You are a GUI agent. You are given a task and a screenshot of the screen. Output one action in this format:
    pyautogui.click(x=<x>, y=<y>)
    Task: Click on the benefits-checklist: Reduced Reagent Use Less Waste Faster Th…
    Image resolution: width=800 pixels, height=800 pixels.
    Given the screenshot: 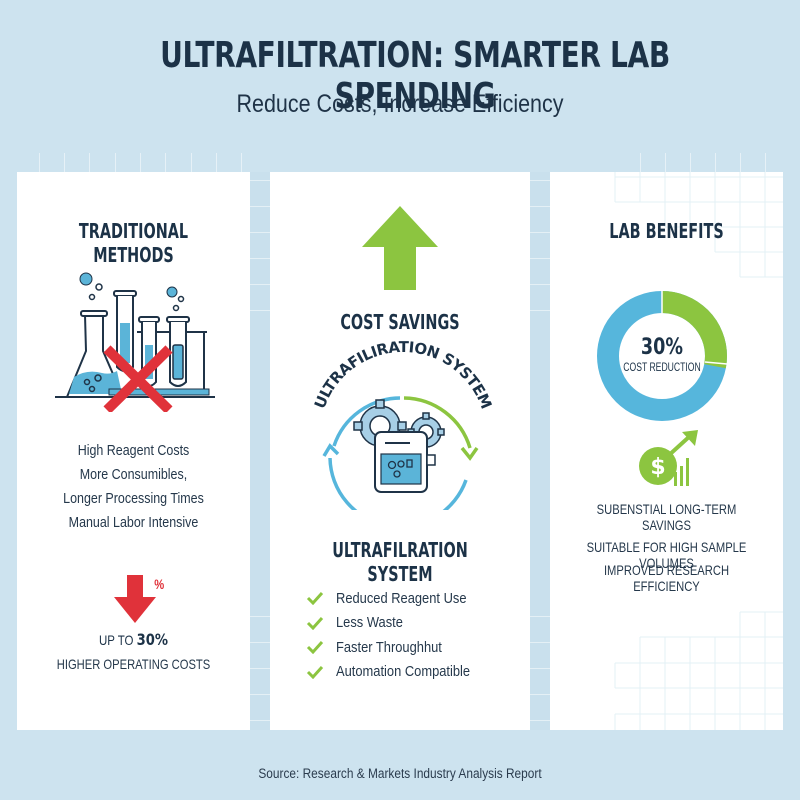 What is the action you would take?
    pyautogui.click(x=399, y=635)
    